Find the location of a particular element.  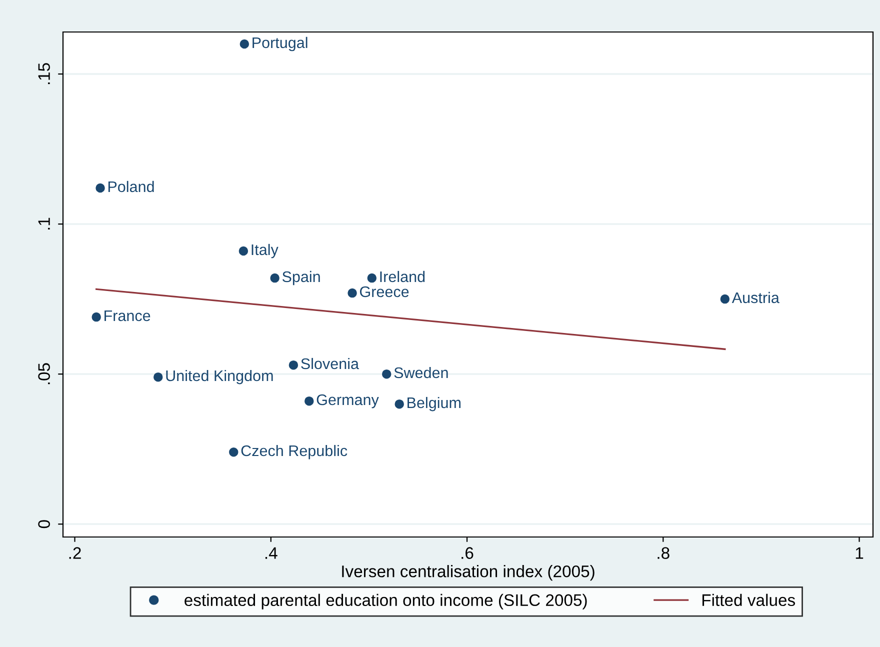

annotation: Poland is located at coordinates (131, 186).